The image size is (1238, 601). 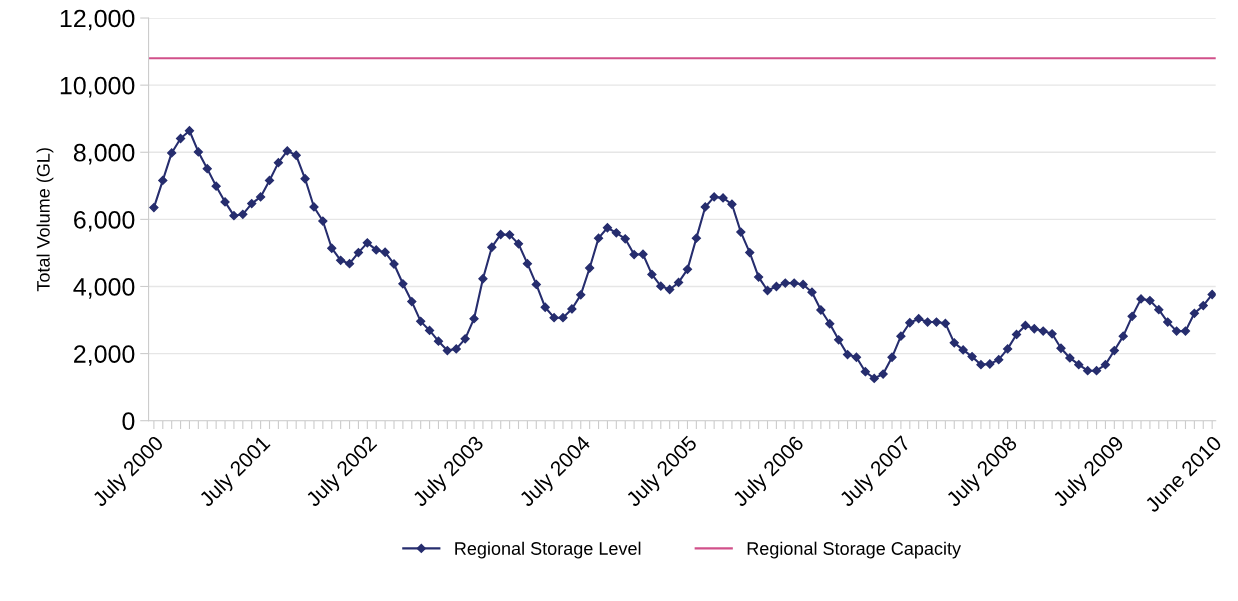 I want to click on y-tick-label: 8,000, so click(x=104, y=154).